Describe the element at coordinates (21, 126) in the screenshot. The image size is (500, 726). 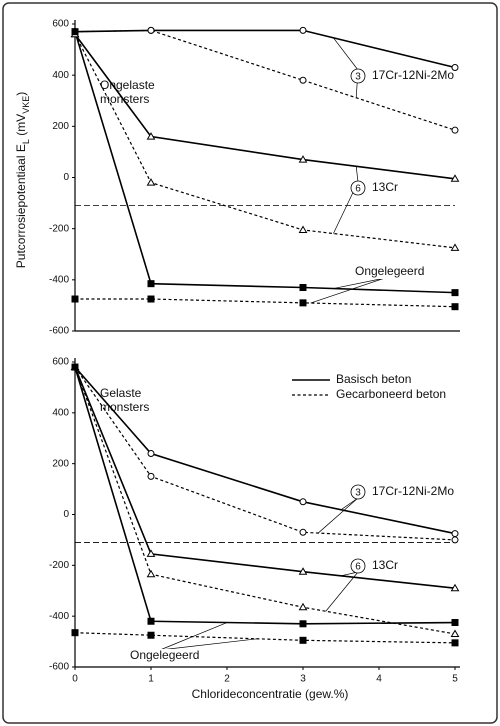
I see `y-label-part: (mV` at that location.